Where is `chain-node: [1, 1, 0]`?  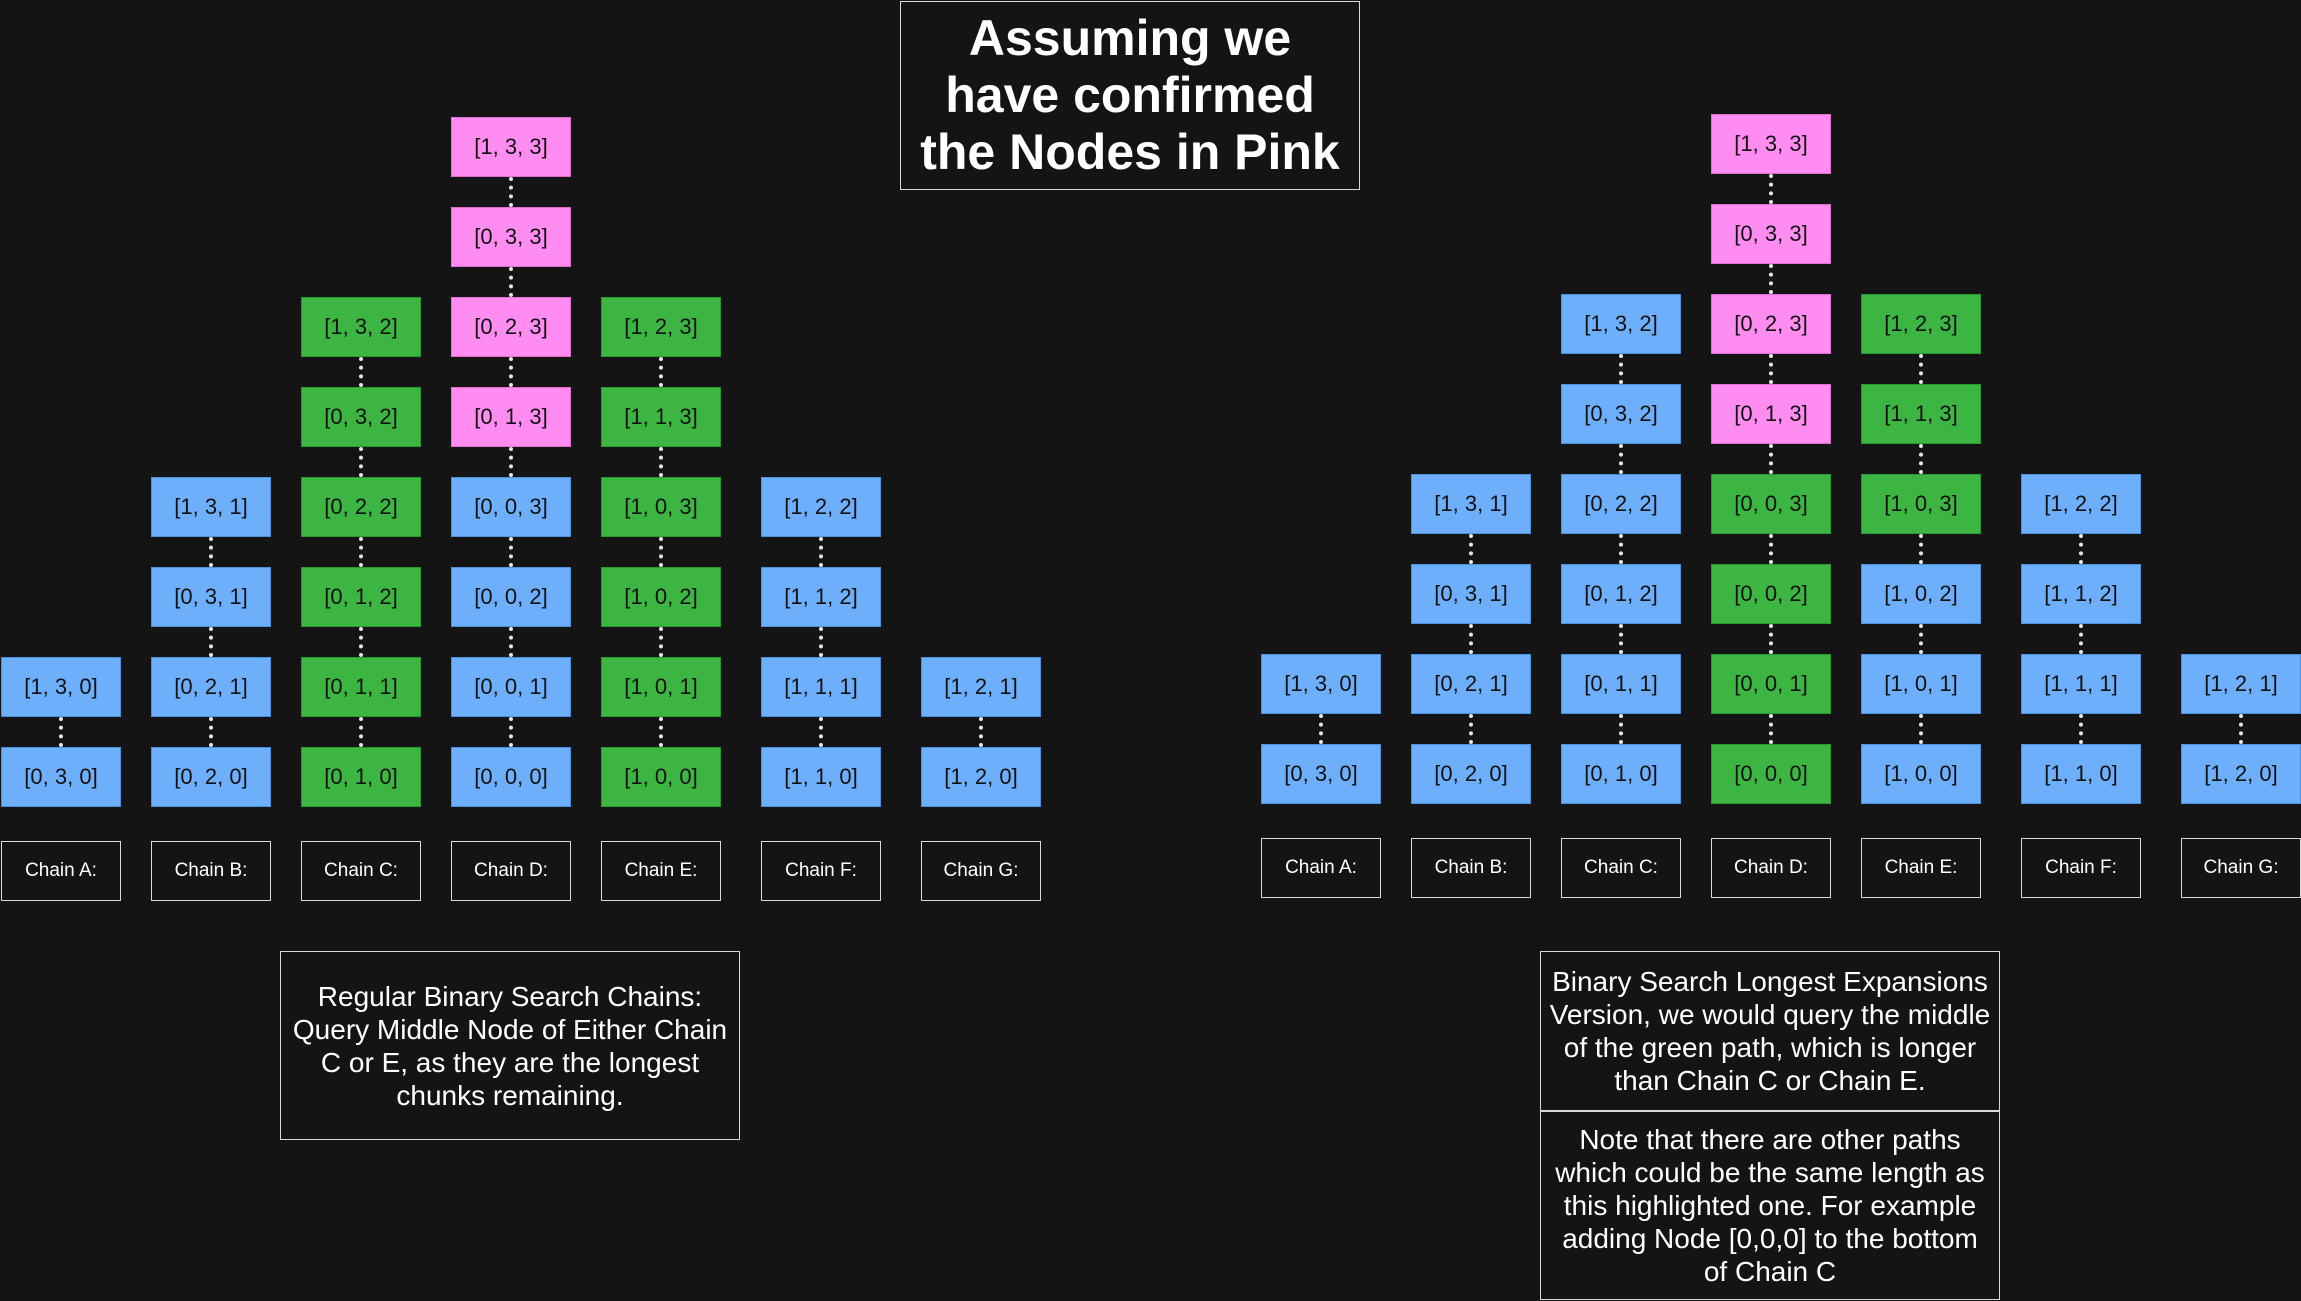 chain-node: [1, 1, 0] is located at coordinates (2081, 774).